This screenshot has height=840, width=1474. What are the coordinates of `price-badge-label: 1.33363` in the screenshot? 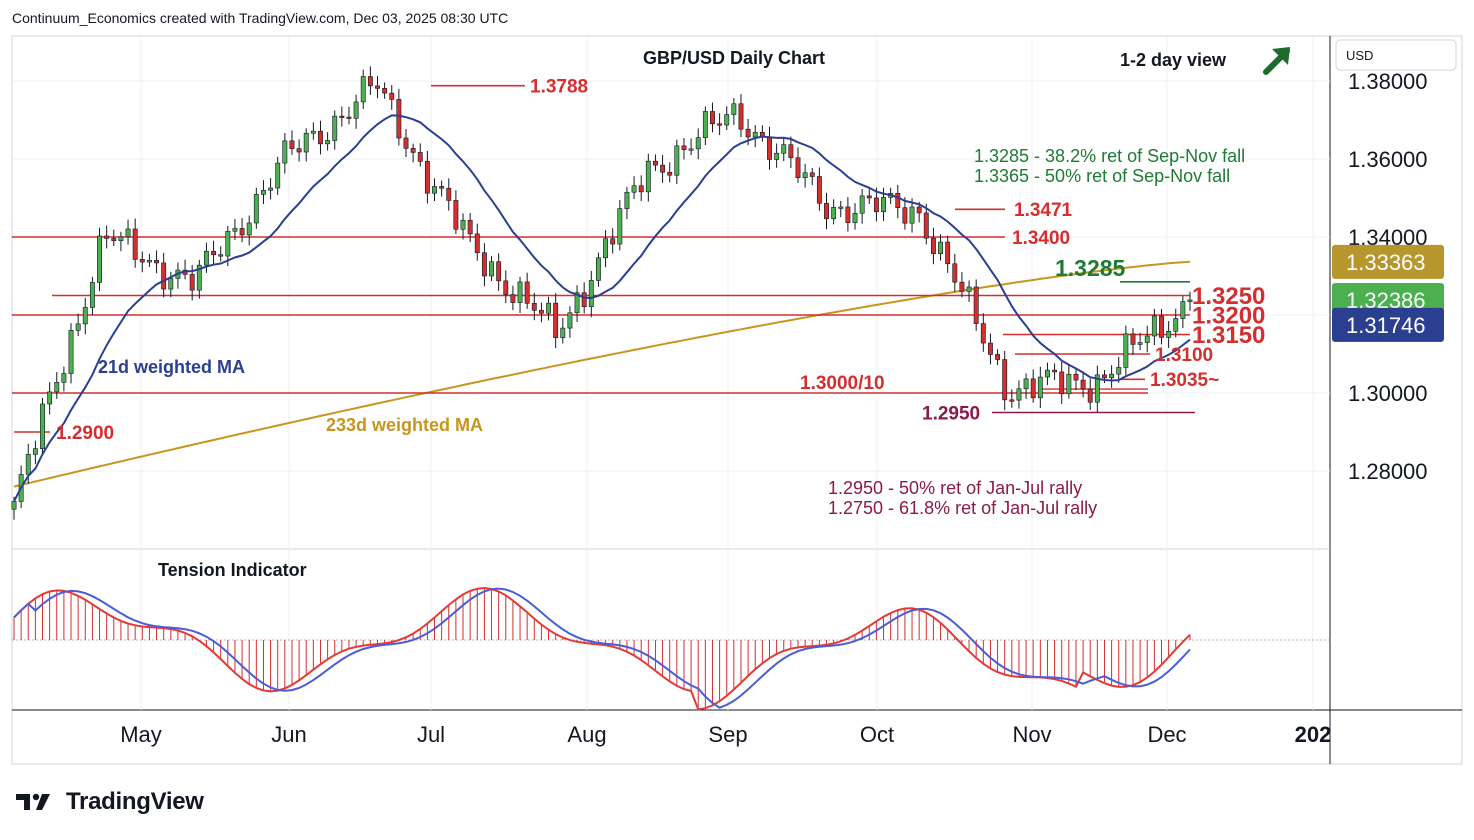 It's located at (1386, 262).